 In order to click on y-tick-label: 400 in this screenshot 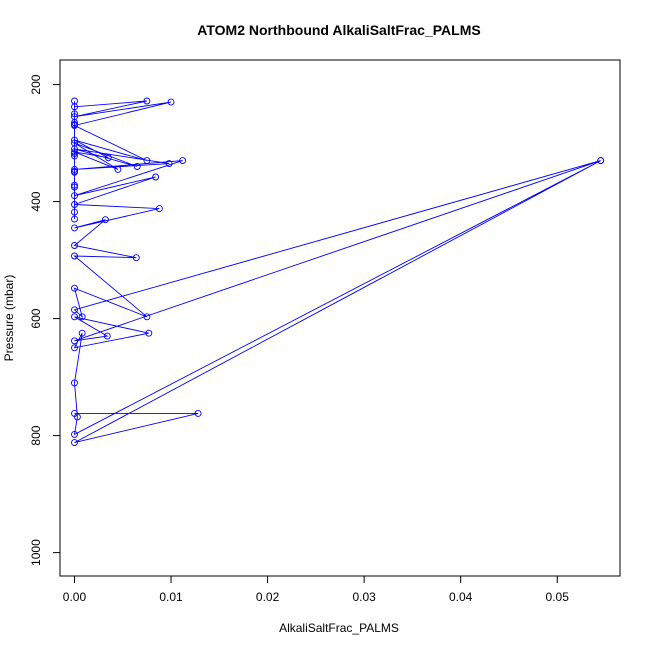, I will do `click(36, 201)`.